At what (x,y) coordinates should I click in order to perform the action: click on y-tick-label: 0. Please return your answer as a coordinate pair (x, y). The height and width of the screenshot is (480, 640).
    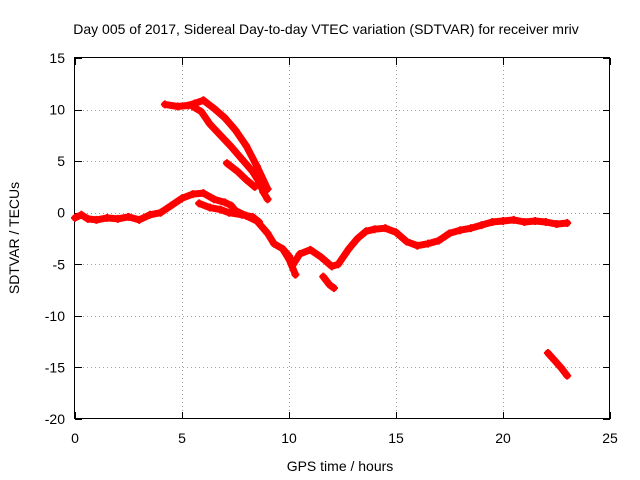
    Looking at the image, I should click on (61, 213).